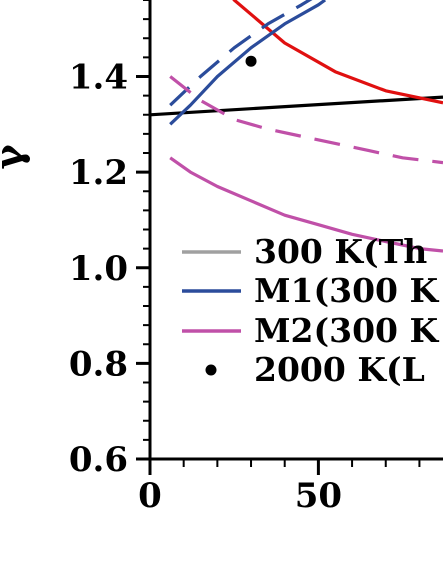 Image resolution: width=443 pixels, height=573 pixels. I want to click on legend-label-1: 300 K(Th, so click(340, 251).